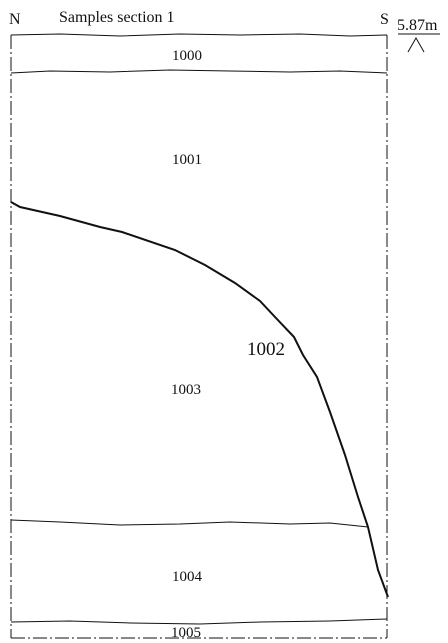  I want to click on layer-1003-label: 1003, so click(186, 390).